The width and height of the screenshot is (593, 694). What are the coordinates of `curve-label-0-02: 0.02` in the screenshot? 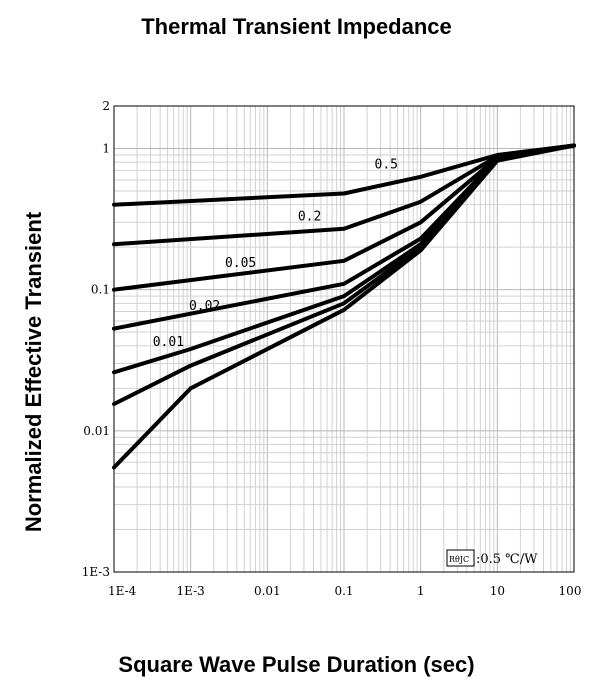 It's located at (204, 306).